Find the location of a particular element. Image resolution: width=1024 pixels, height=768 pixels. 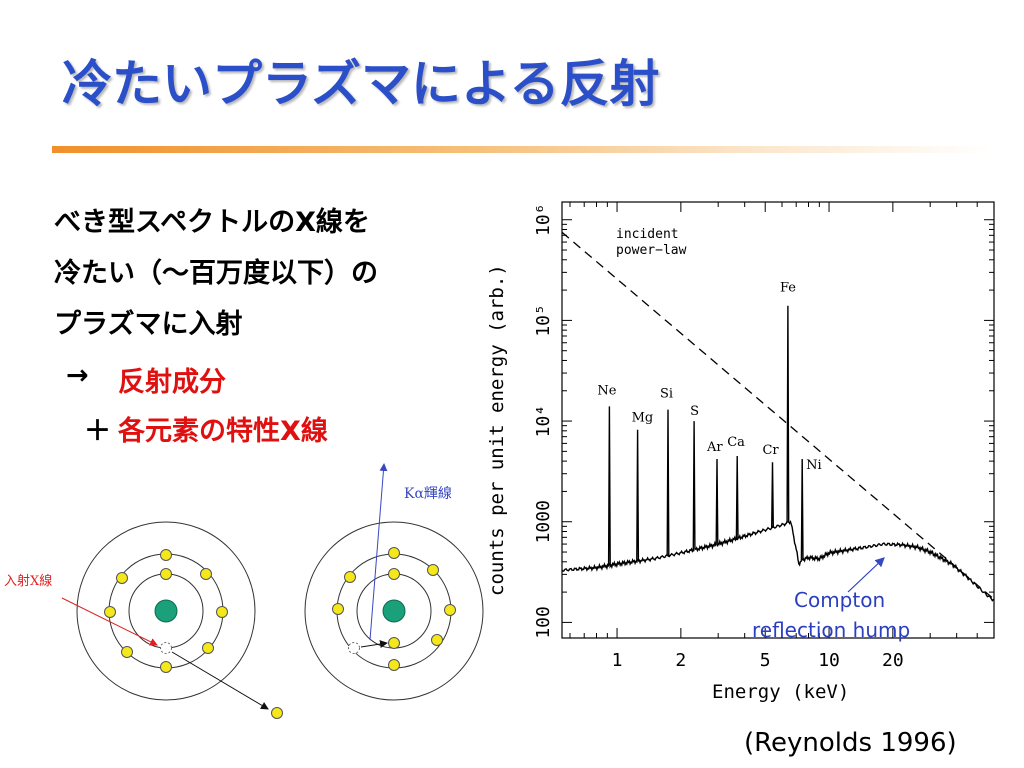

title-divider is located at coordinates (522, 149).